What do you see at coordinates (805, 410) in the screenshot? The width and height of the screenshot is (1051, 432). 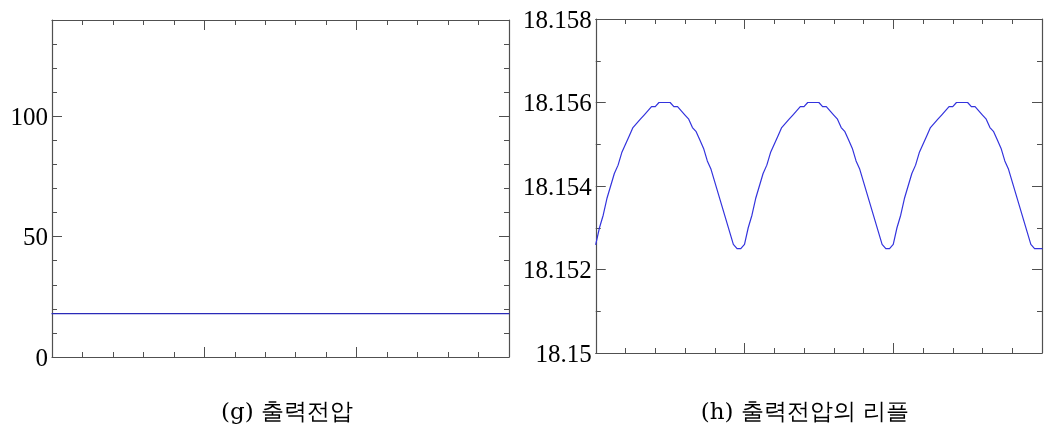 I see `text: (h) 출력전압의 리플` at bounding box center [805, 410].